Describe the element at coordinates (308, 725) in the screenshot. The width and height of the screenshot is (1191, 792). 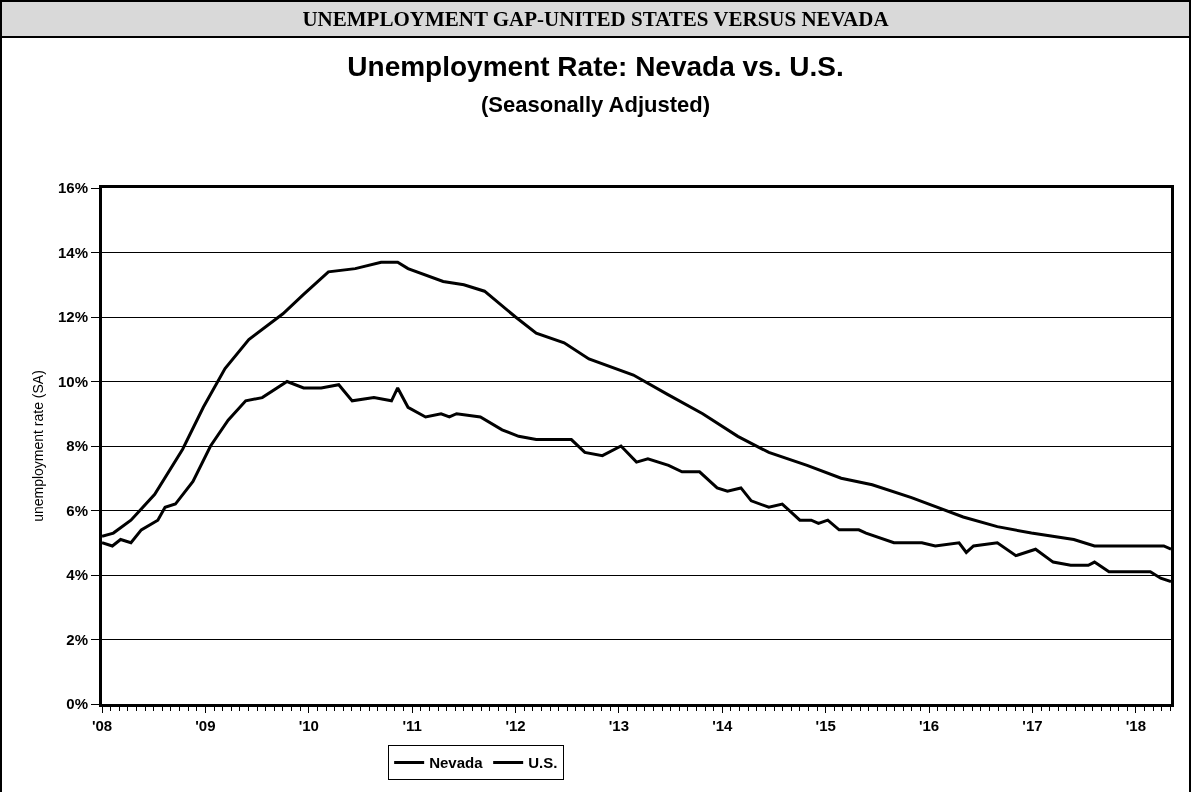
I see `x-tick-label: '10` at that location.